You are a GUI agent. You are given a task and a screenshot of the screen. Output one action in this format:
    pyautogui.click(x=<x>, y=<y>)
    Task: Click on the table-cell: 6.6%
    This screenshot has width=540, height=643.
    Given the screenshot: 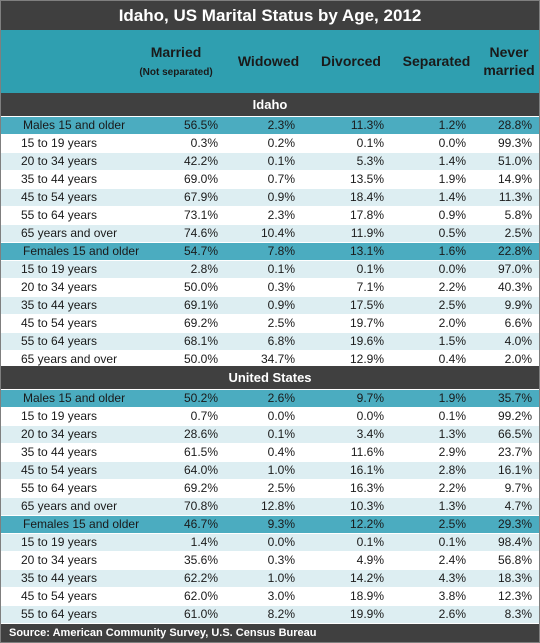 What is the action you would take?
    pyautogui.click(x=518, y=323)
    